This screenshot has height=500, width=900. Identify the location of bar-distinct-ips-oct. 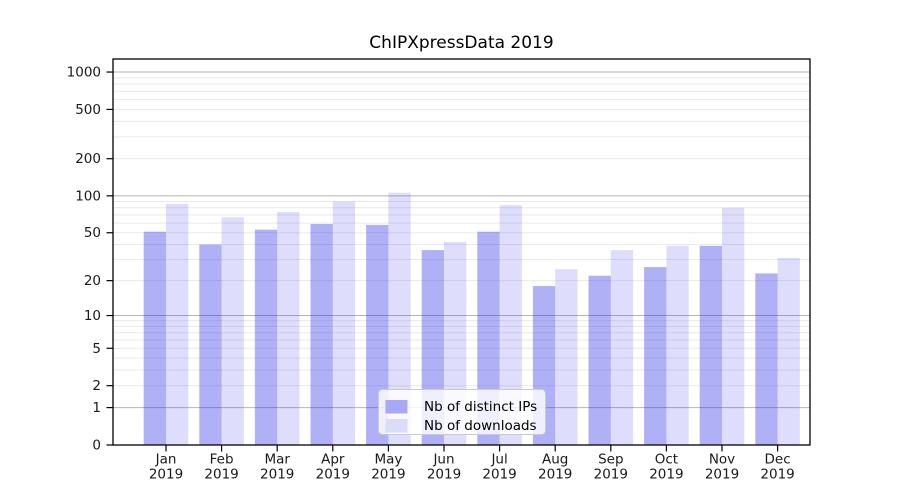
(655, 356).